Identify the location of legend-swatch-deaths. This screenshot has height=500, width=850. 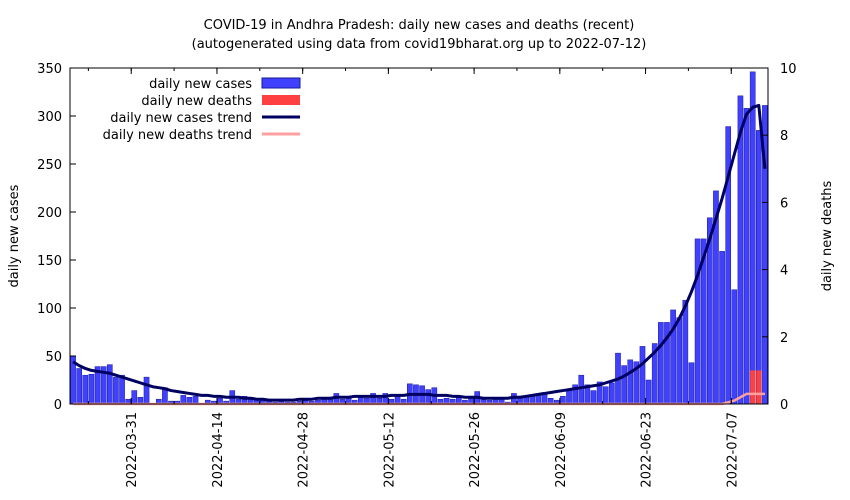
(281, 100).